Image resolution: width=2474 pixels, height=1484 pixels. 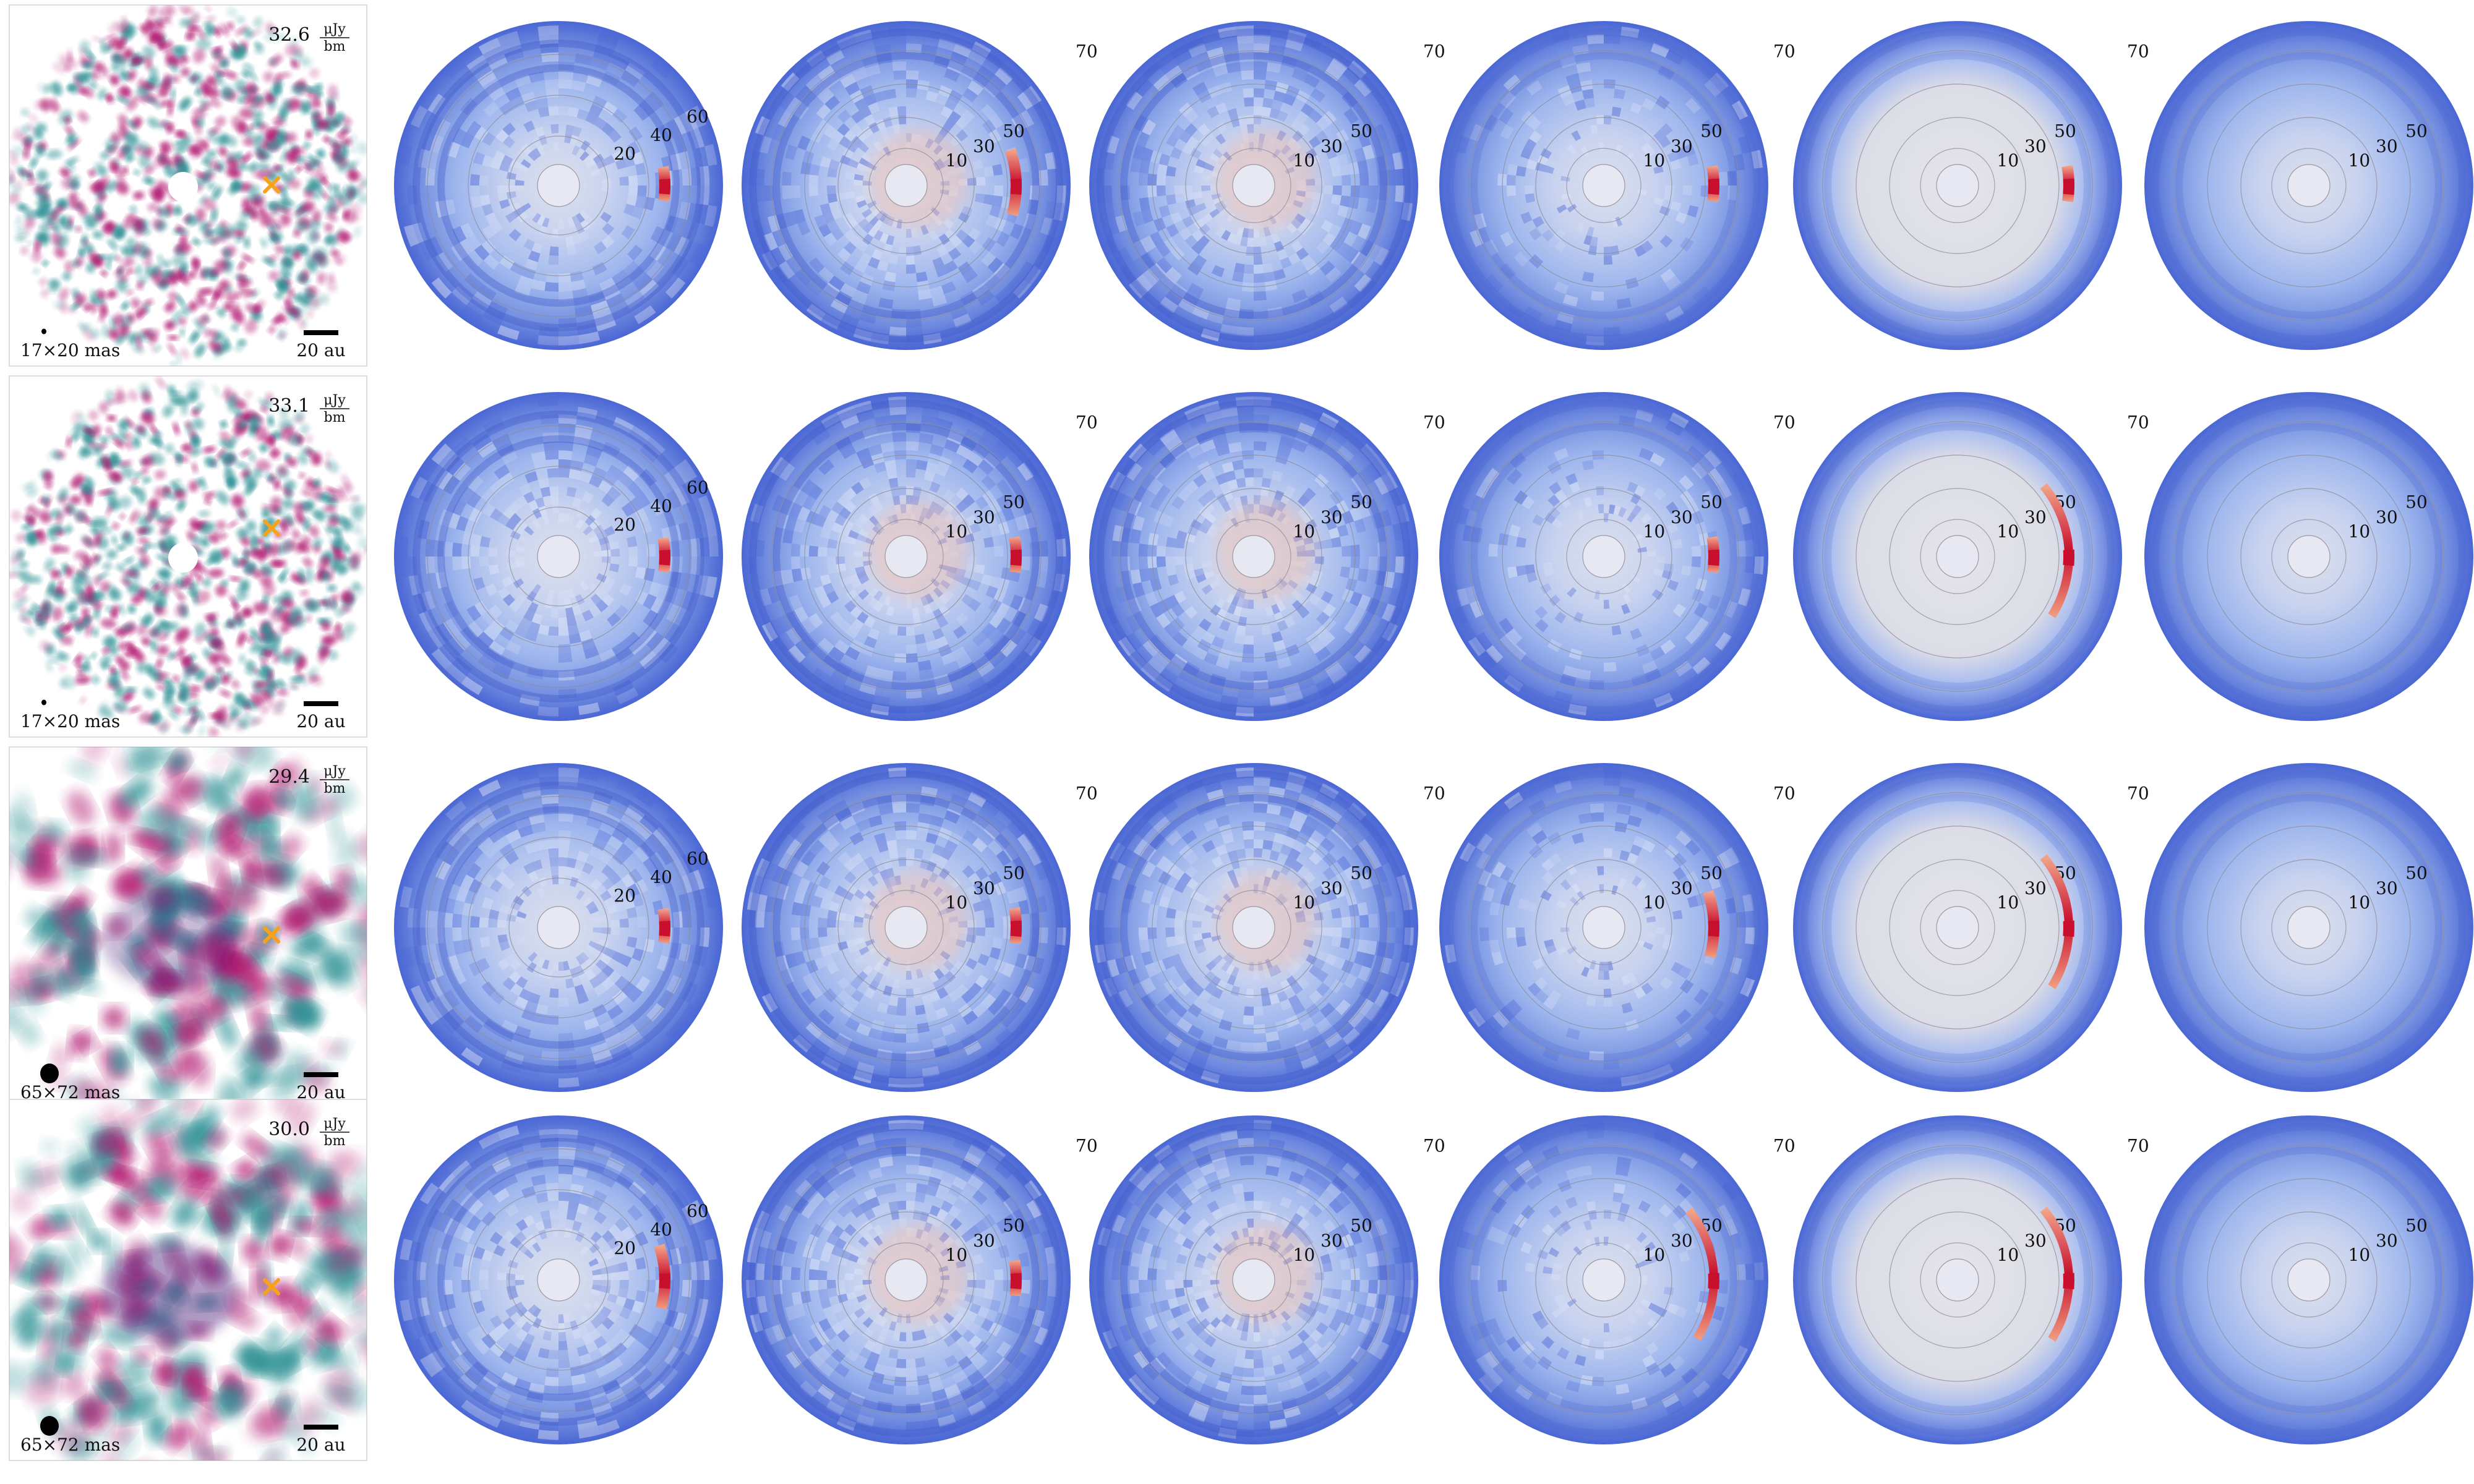 I want to click on polar-panel: 20 40 60, so click(x=558, y=927).